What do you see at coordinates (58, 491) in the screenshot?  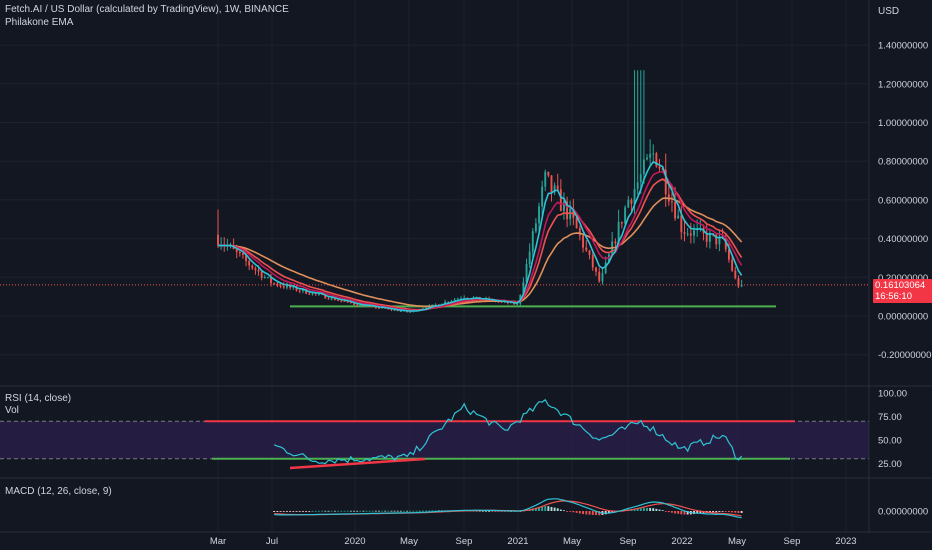 I see `macd-title: MACD (12, 26, close, 9)` at bounding box center [58, 491].